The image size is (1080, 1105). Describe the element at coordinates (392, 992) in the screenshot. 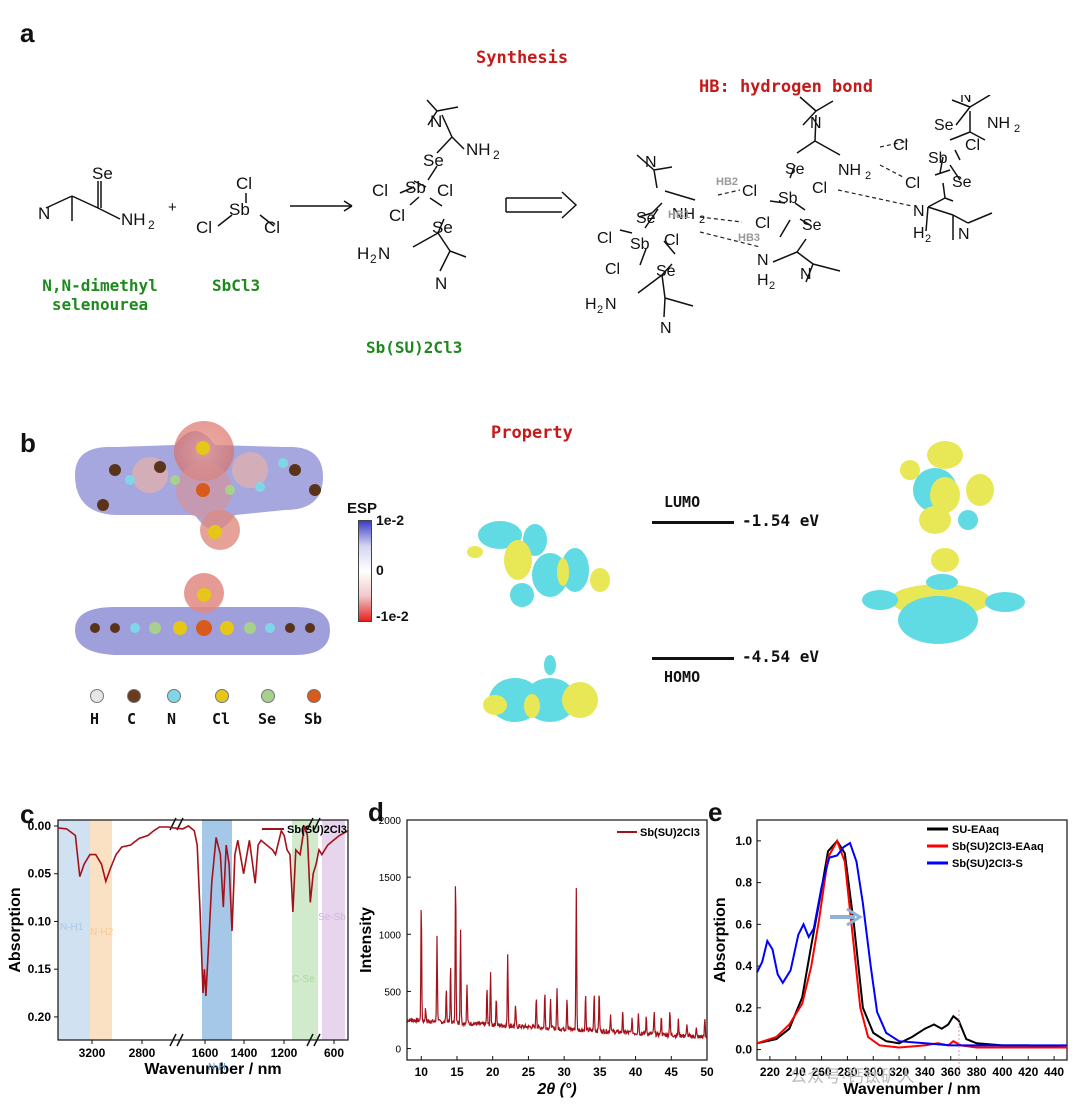

I see `y-tick-label: 500` at that location.